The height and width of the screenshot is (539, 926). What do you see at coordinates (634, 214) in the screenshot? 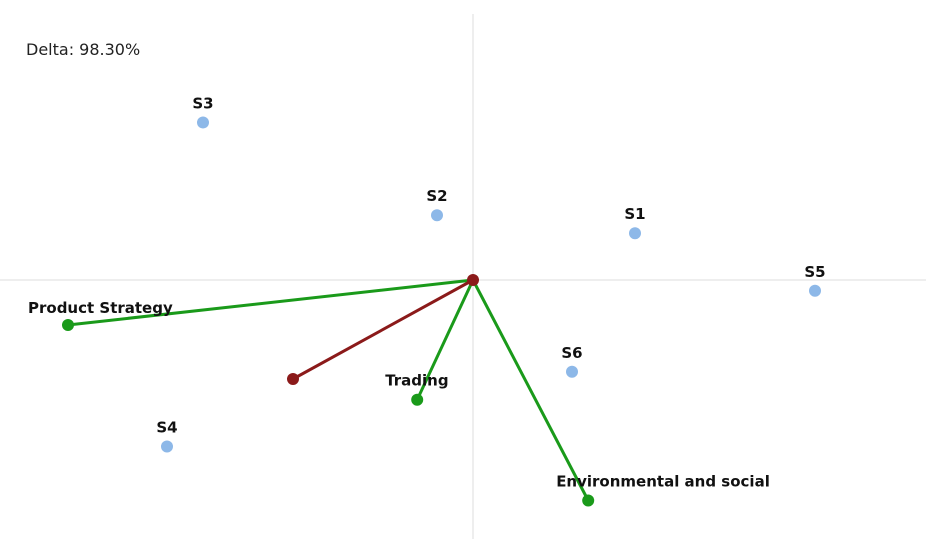
I see `point-label: S1` at bounding box center [634, 214].